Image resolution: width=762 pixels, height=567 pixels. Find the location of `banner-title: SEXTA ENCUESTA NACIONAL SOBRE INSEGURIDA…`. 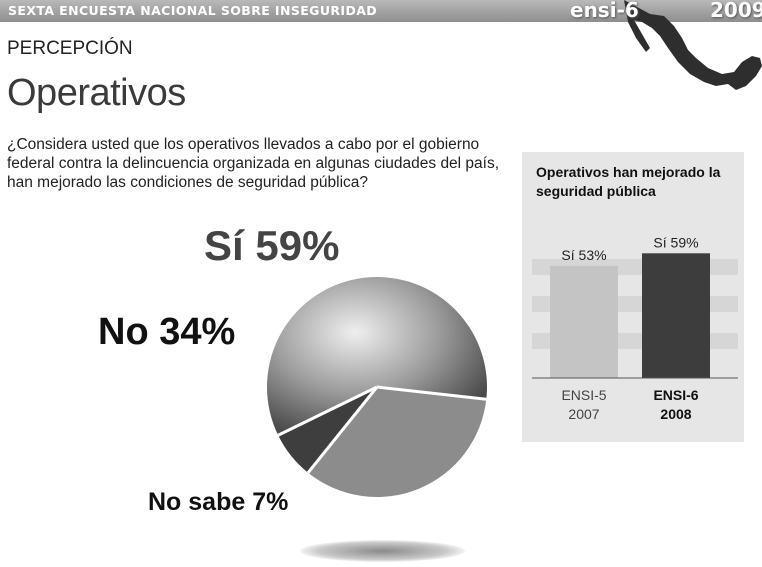

banner-title: SEXTA ENCUESTA NACIONAL SOBRE INSEGURIDA… is located at coordinates (193, 10).